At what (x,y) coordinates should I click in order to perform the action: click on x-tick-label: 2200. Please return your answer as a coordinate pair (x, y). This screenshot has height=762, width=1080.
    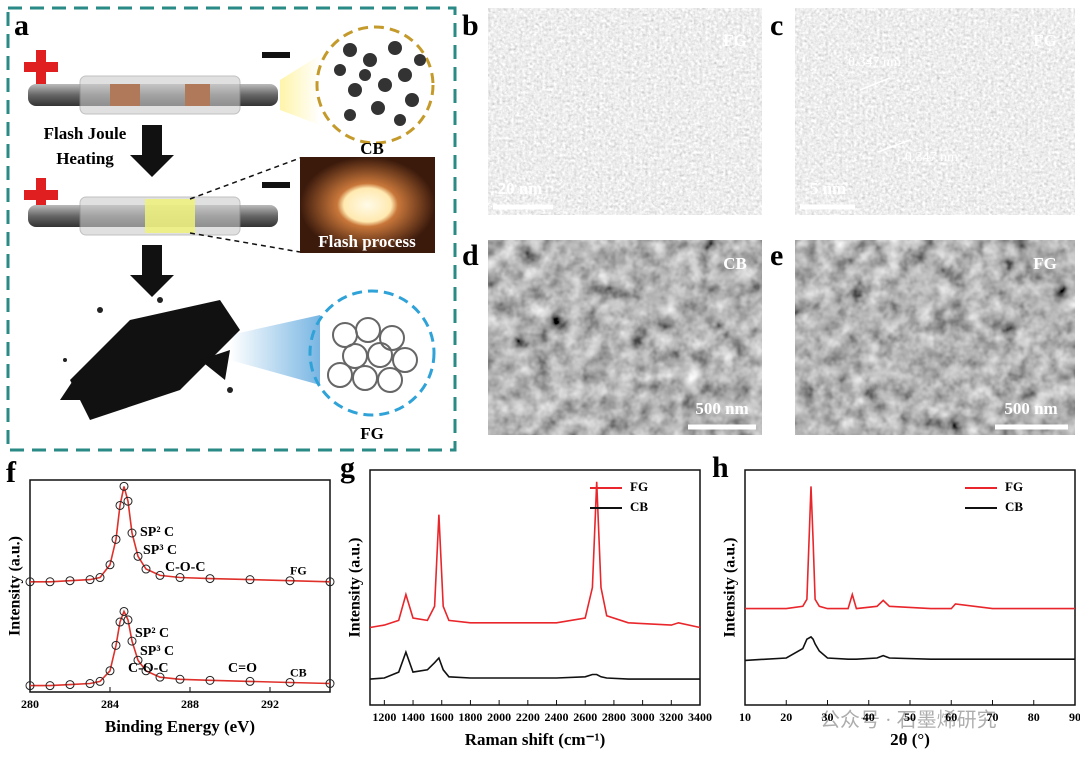
    Looking at the image, I should click on (528, 717).